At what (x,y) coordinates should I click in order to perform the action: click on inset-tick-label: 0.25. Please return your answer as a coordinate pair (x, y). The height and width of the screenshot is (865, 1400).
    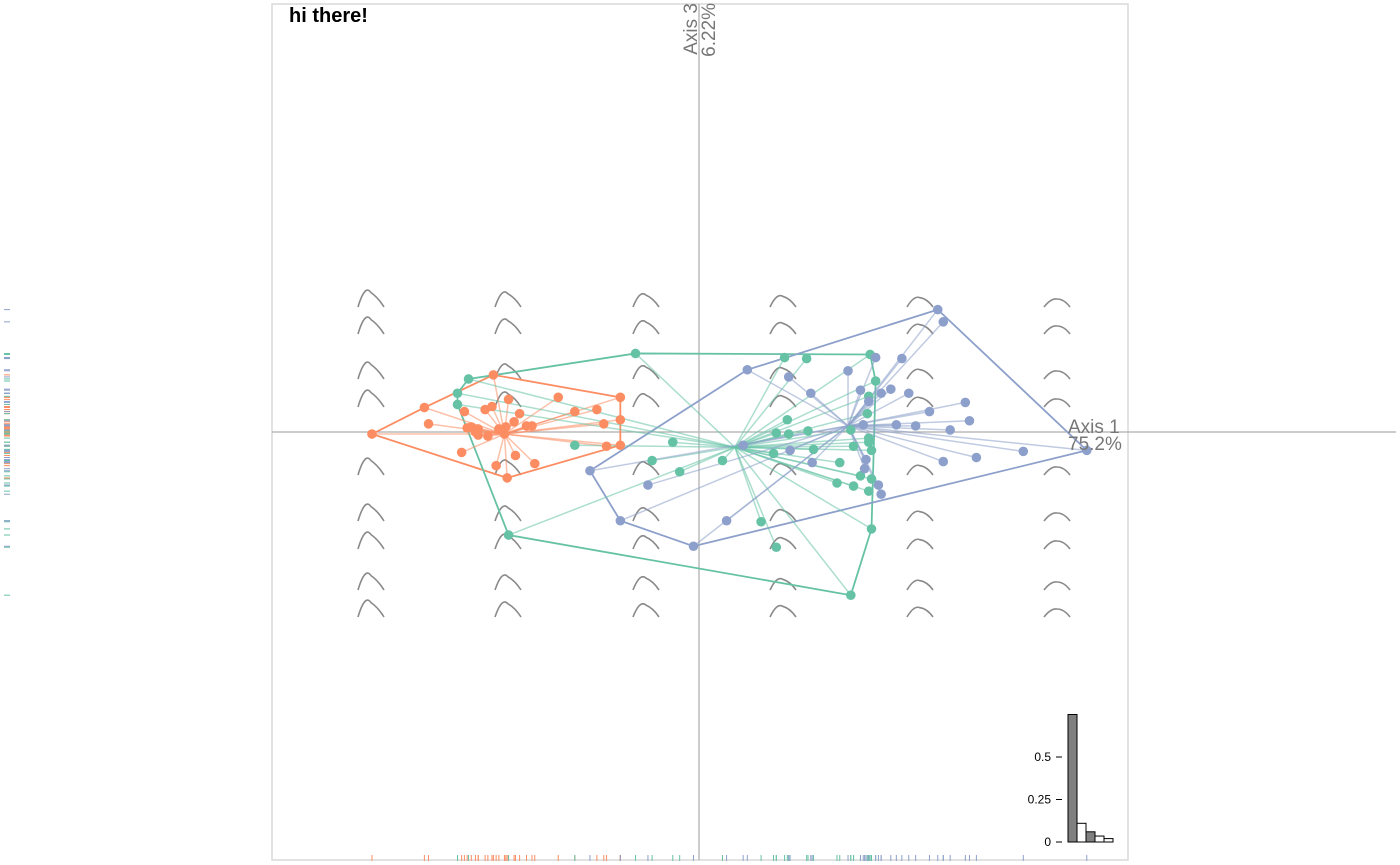
    Looking at the image, I should click on (1040, 800).